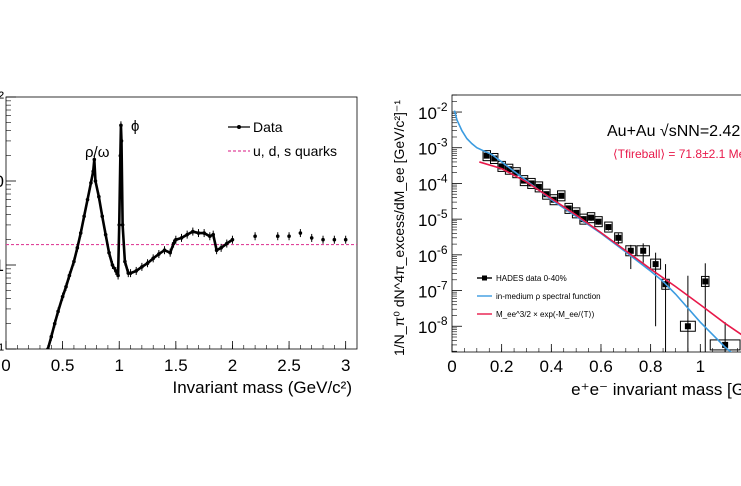 The width and height of the screenshot is (741, 486). Describe the element at coordinates (433, 147) in the screenshot. I see `y-tick-label: 10⁻³` at that location.